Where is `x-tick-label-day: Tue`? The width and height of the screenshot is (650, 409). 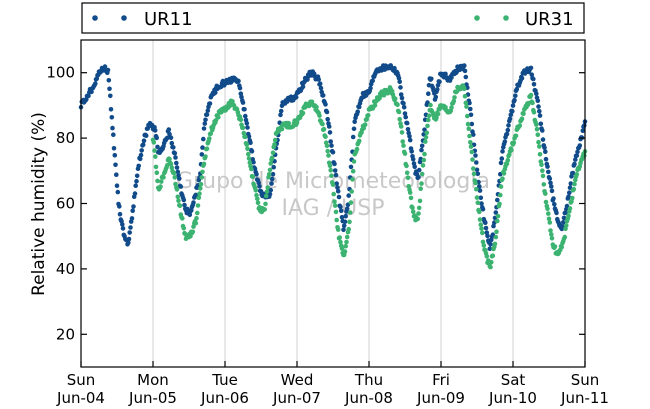
x-tick-label-day: Tue is located at coordinates (224, 380).